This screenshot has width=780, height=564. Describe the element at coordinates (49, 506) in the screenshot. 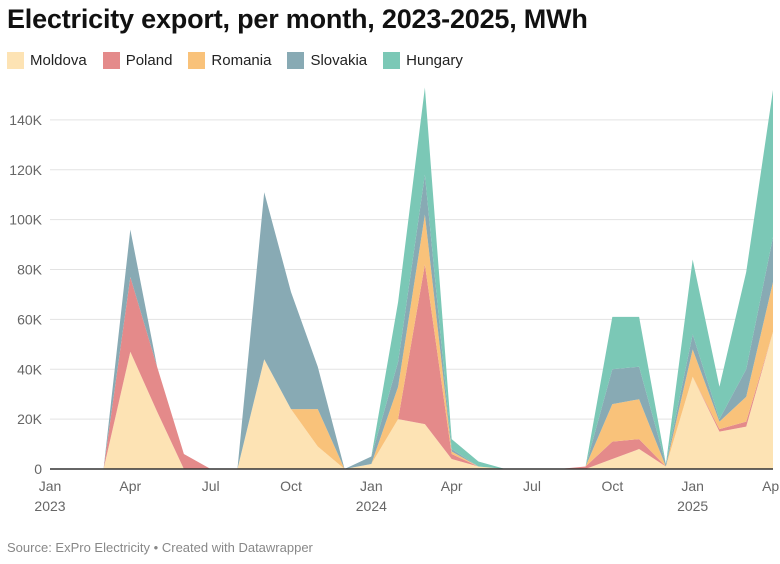

I see `x-tick-year-label: 2023` at that location.